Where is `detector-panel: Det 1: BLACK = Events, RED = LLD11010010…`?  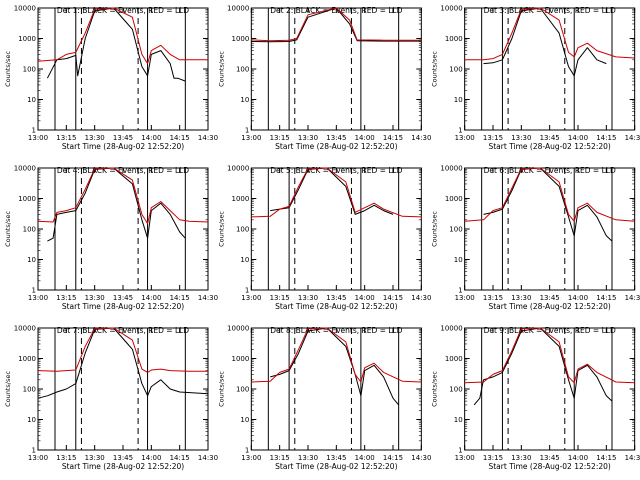
detector-panel: Det 1: BLACK = Events, RED = LLD11010010… is located at coordinates (111, 78).